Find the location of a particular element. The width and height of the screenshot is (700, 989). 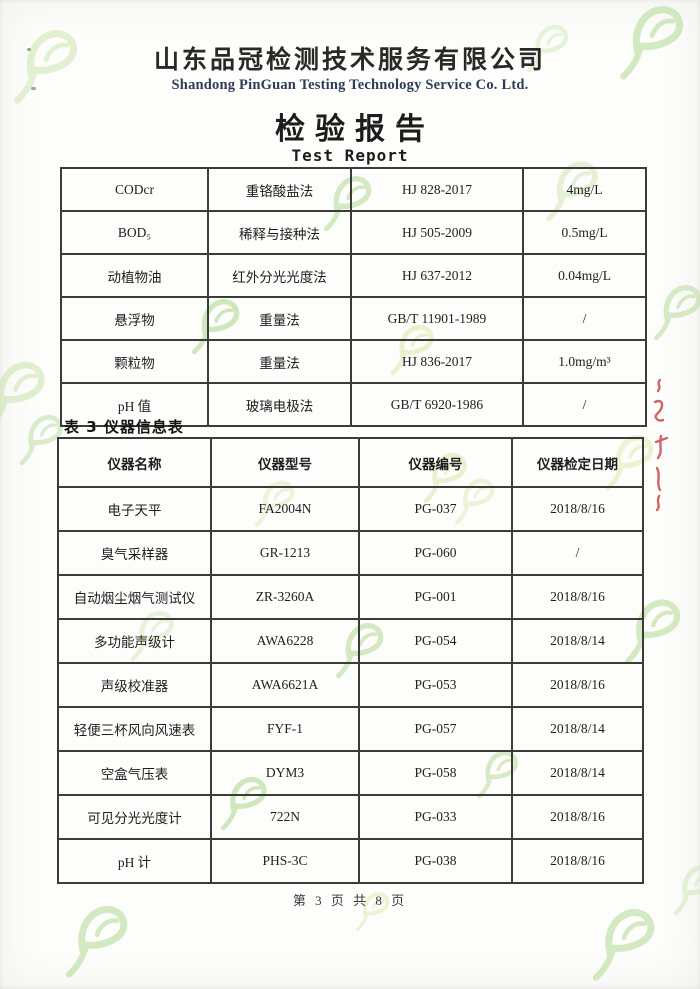

instrument-serial: PG-037 is located at coordinates (435, 509).